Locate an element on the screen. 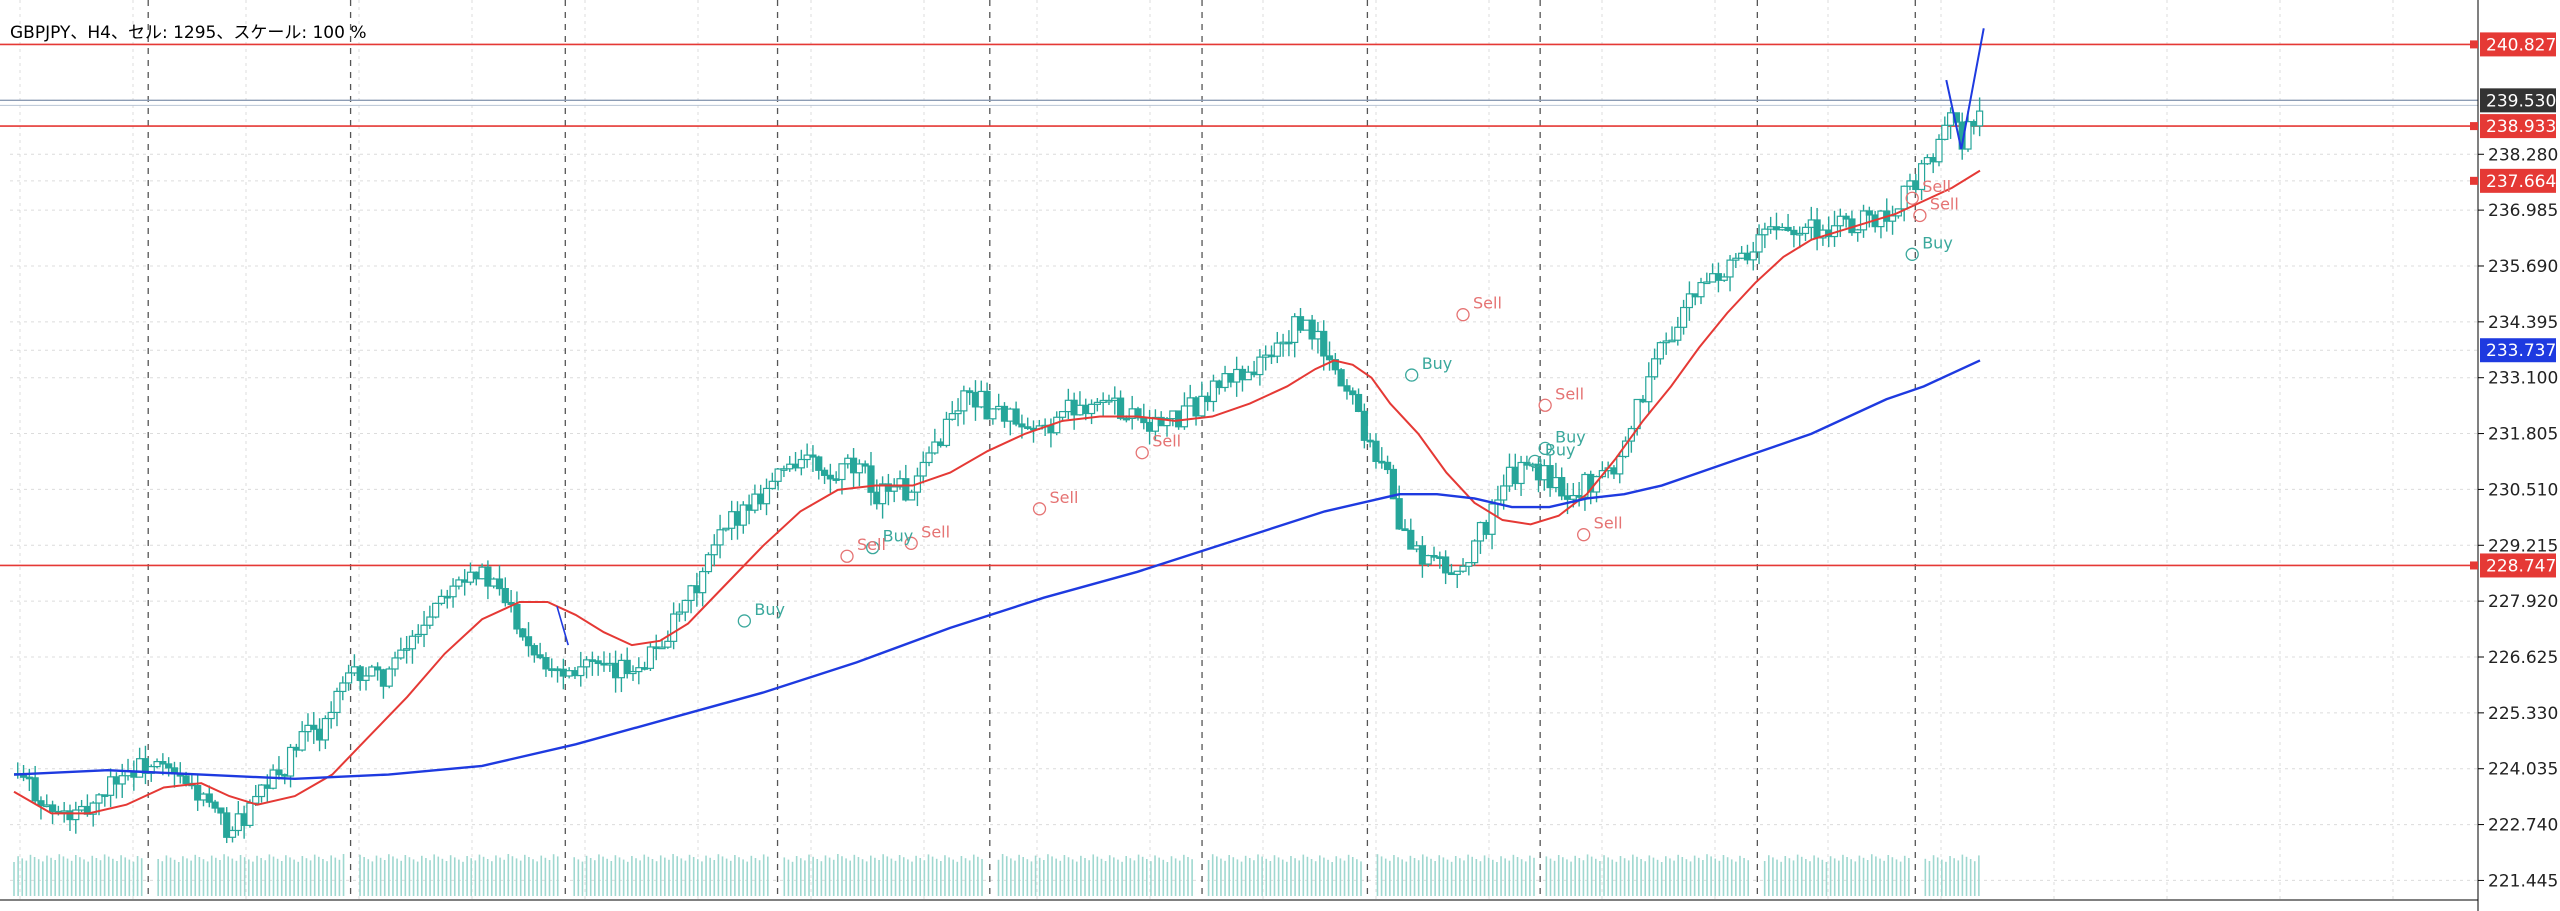 The image size is (2560, 911). volume-bars is located at coordinates (996, 875).